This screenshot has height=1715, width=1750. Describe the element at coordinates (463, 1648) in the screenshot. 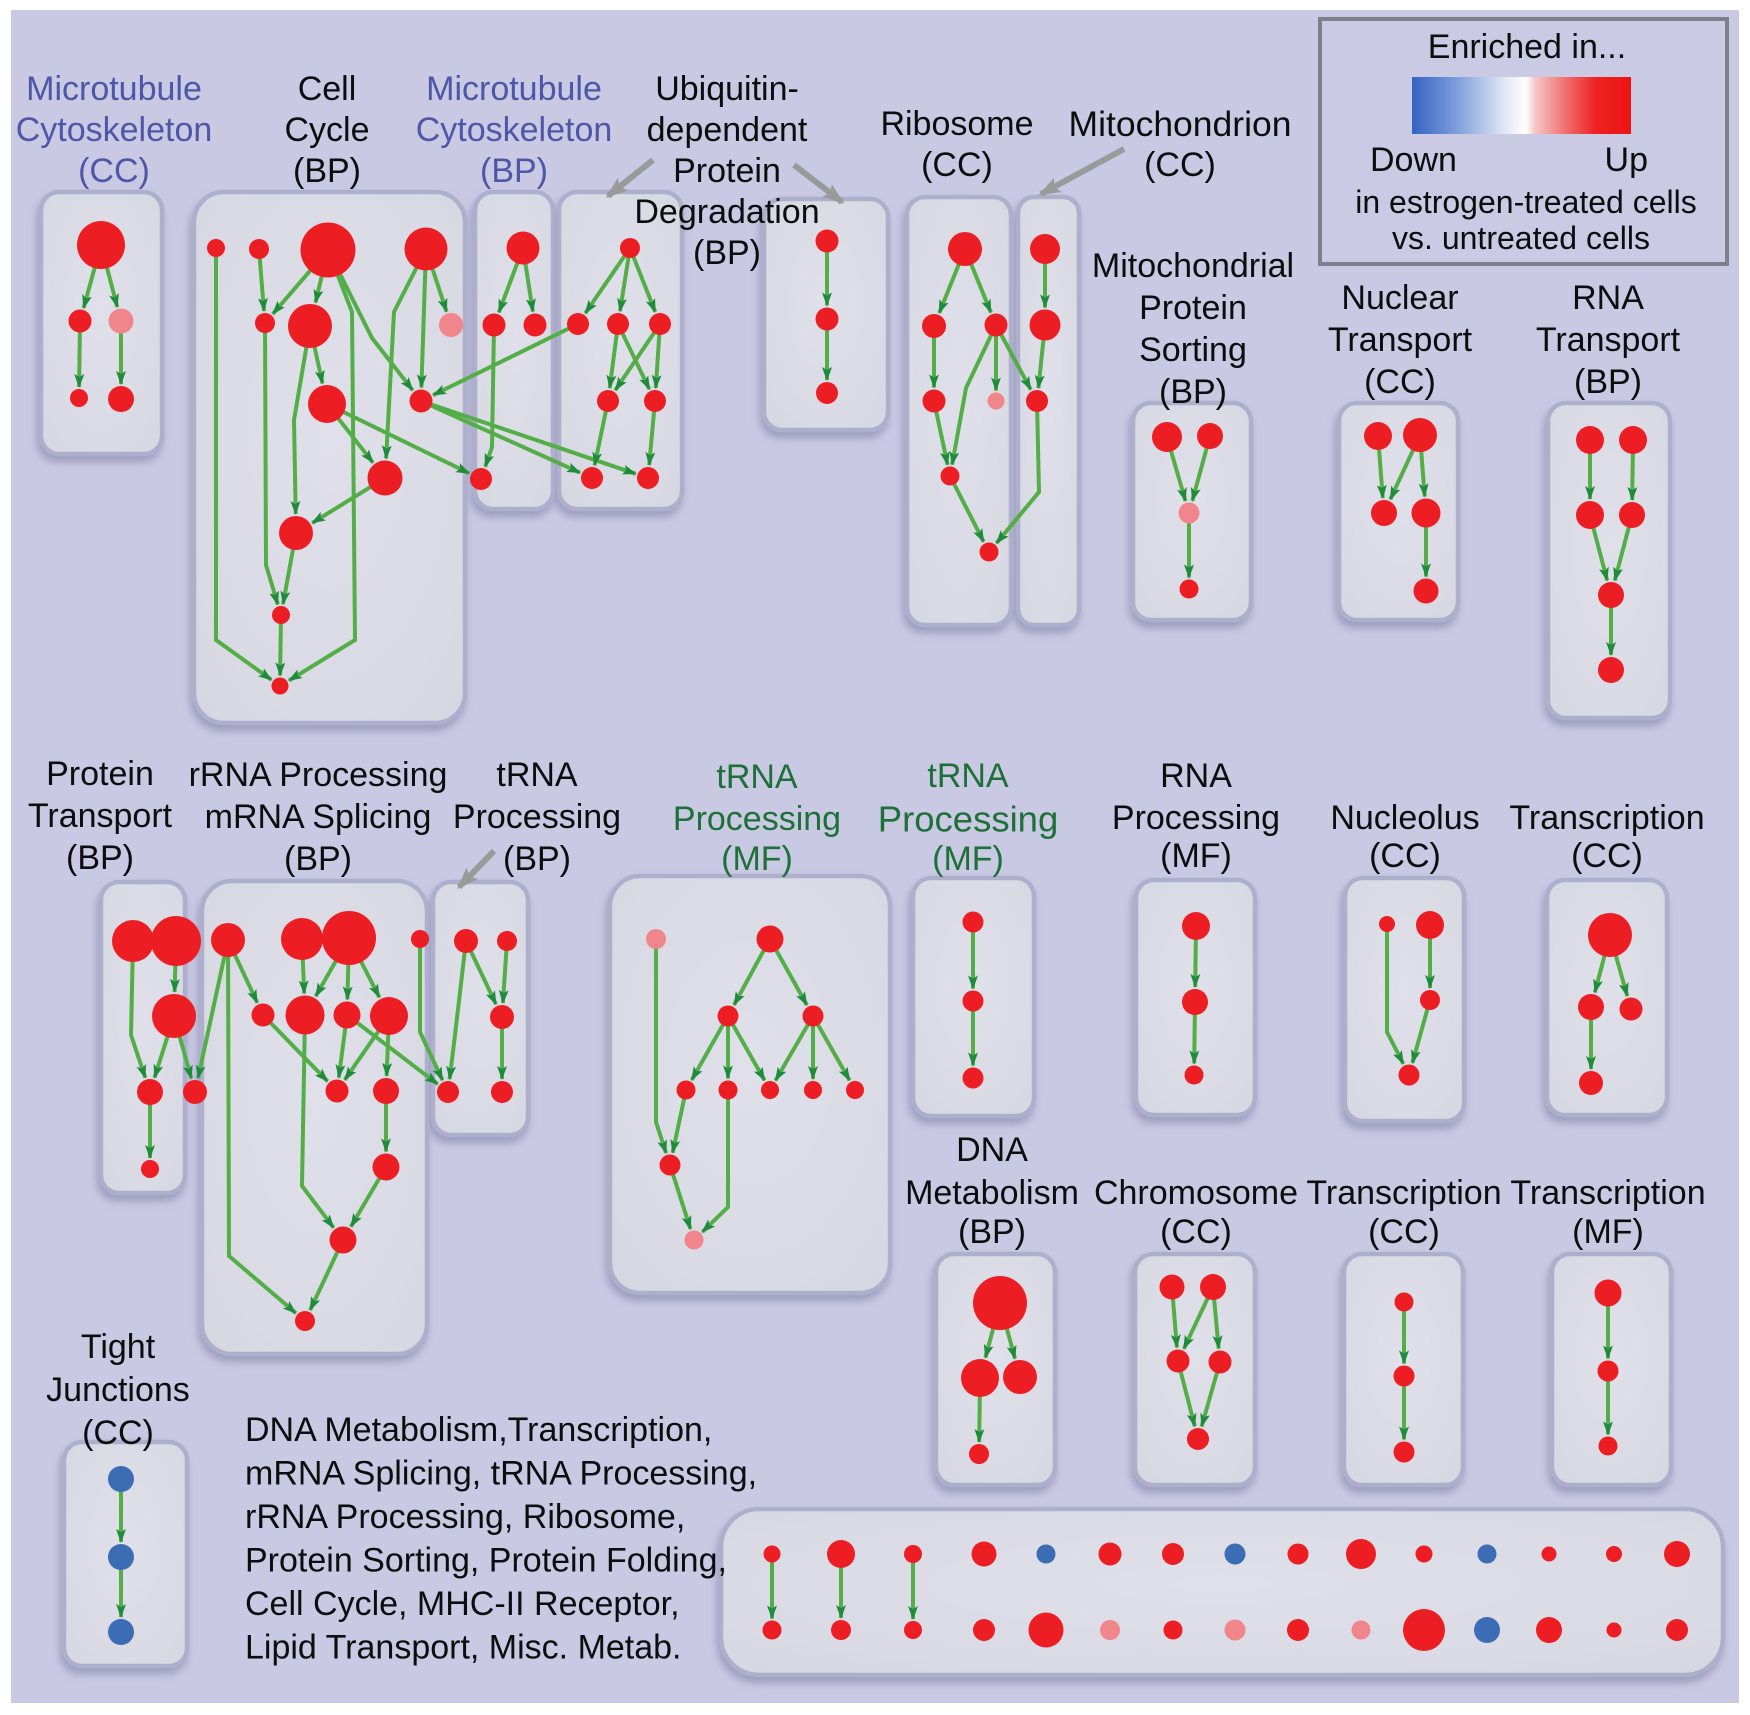

I see `svg-text: Lipid Transport, Misc. Metab.` at that location.